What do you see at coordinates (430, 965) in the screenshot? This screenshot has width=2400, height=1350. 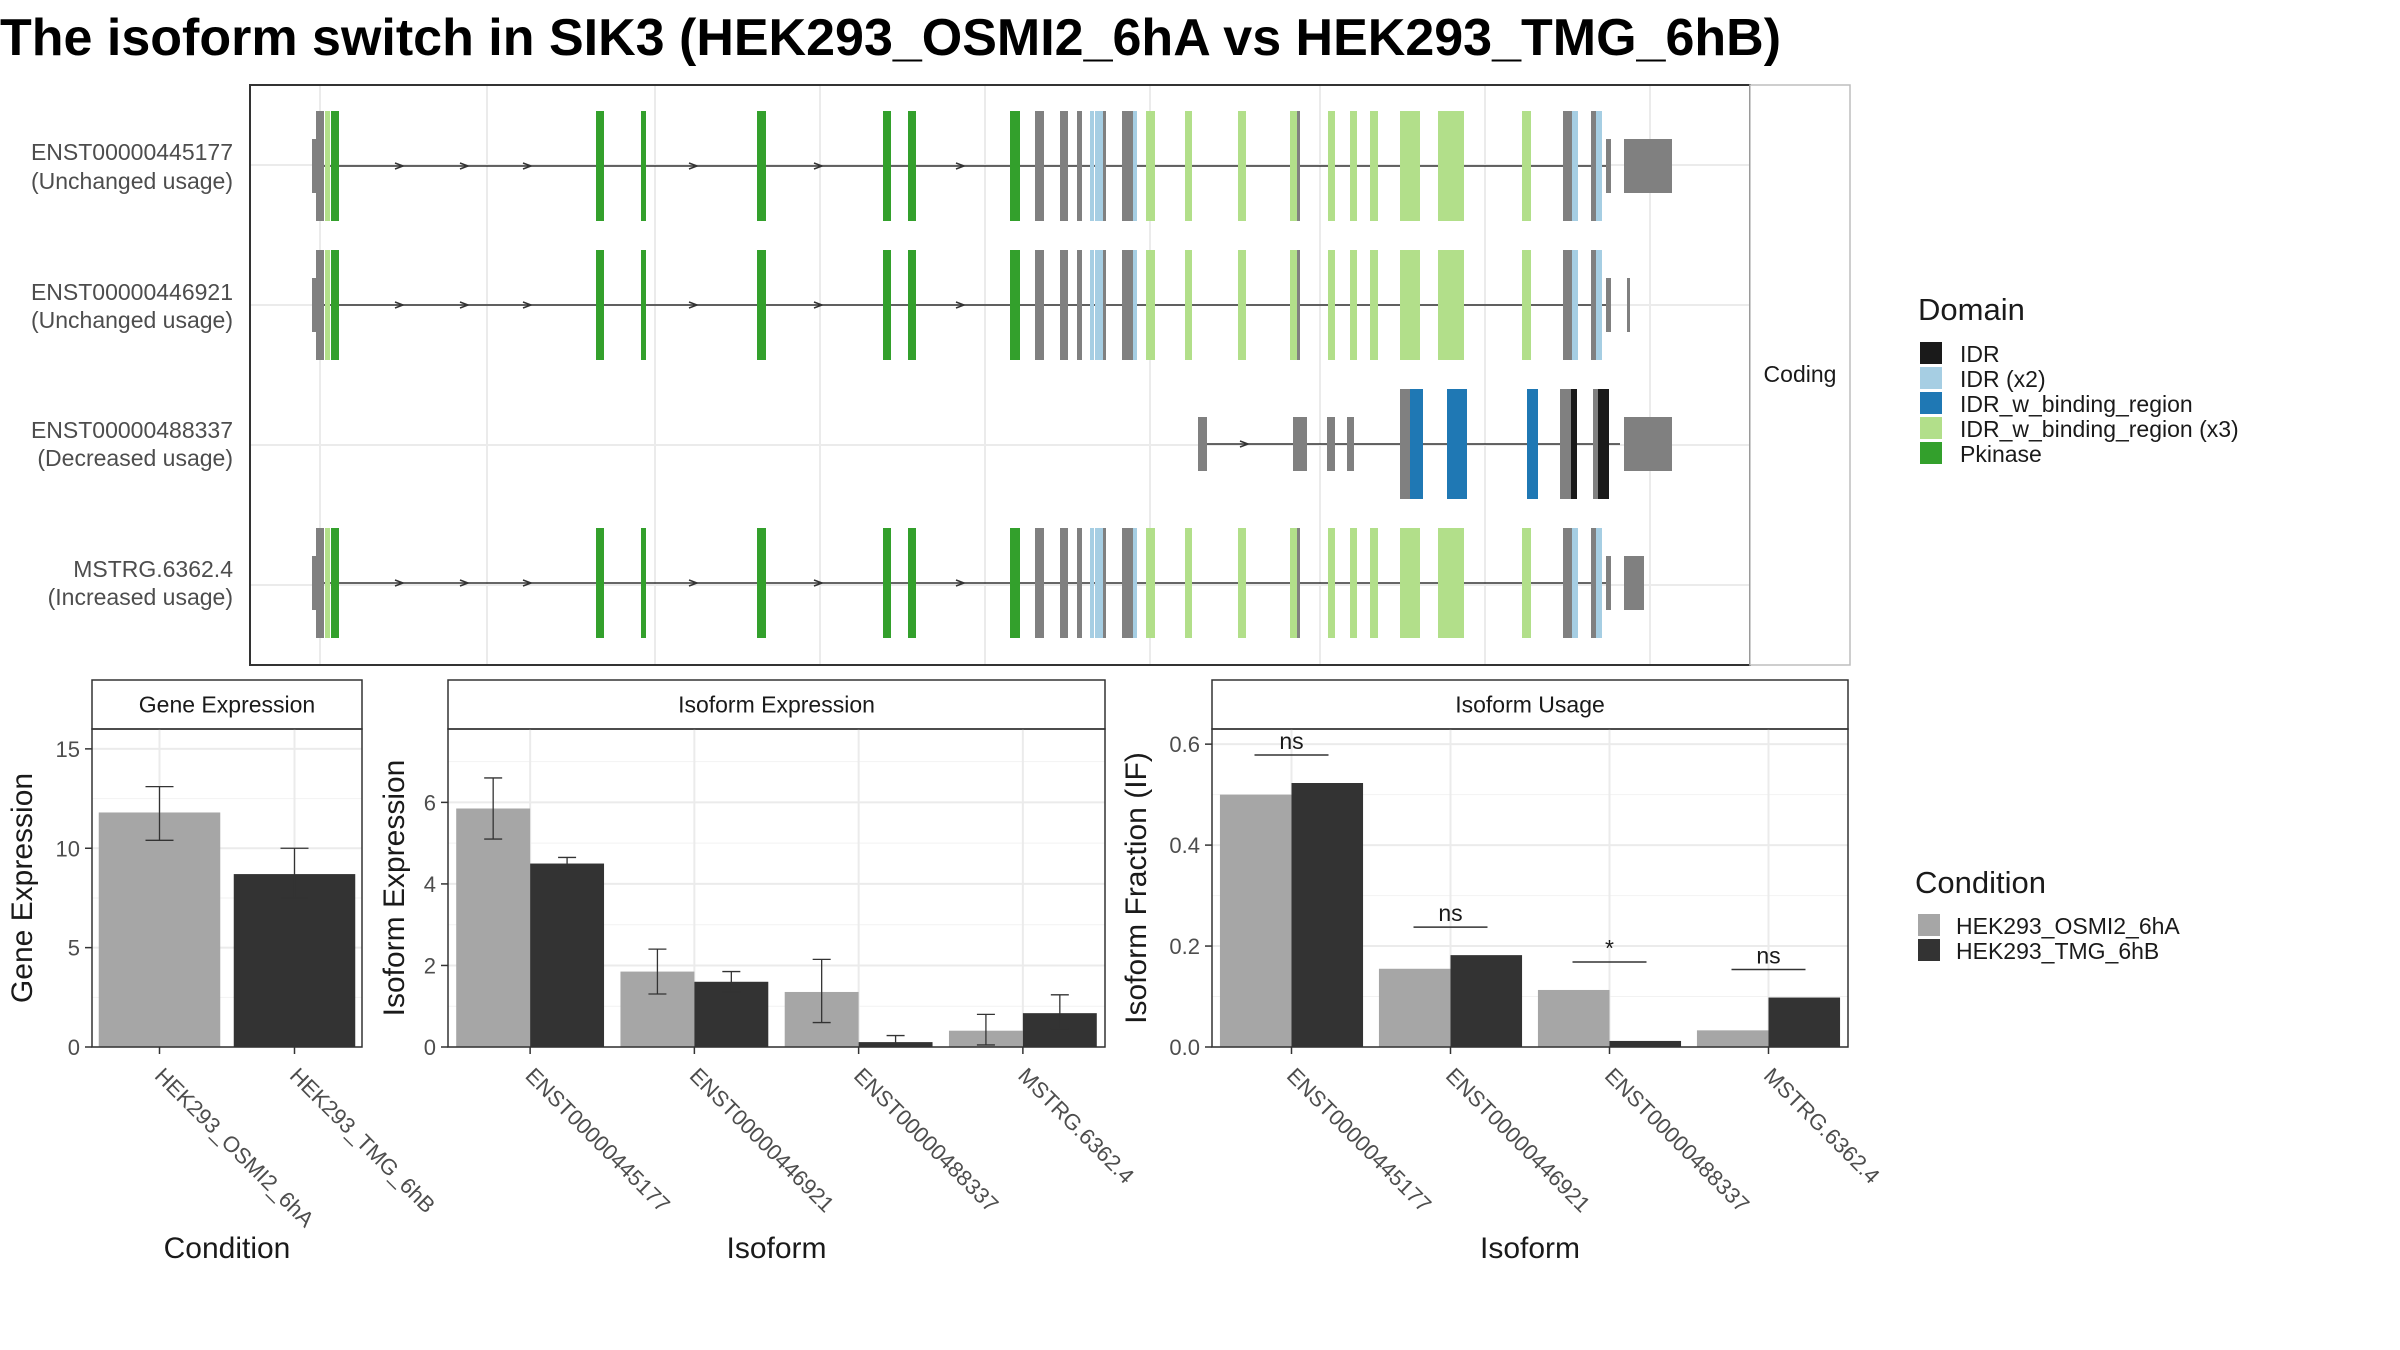 I see `y-tick-label: 2` at bounding box center [430, 965].